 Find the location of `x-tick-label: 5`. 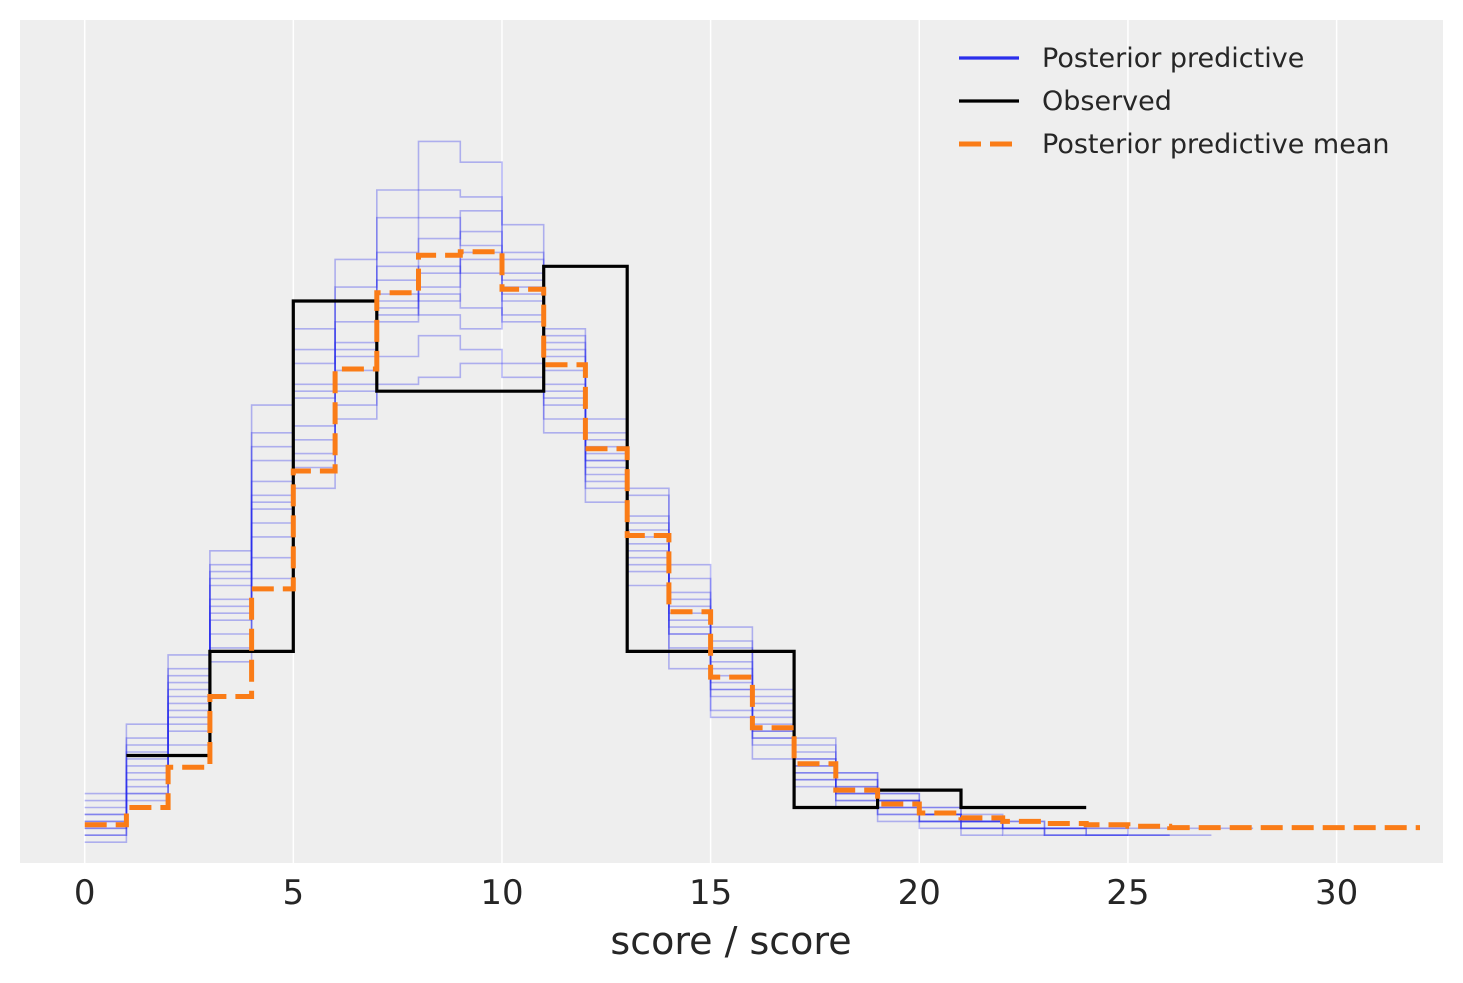

x-tick-label: 5 is located at coordinates (294, 893).